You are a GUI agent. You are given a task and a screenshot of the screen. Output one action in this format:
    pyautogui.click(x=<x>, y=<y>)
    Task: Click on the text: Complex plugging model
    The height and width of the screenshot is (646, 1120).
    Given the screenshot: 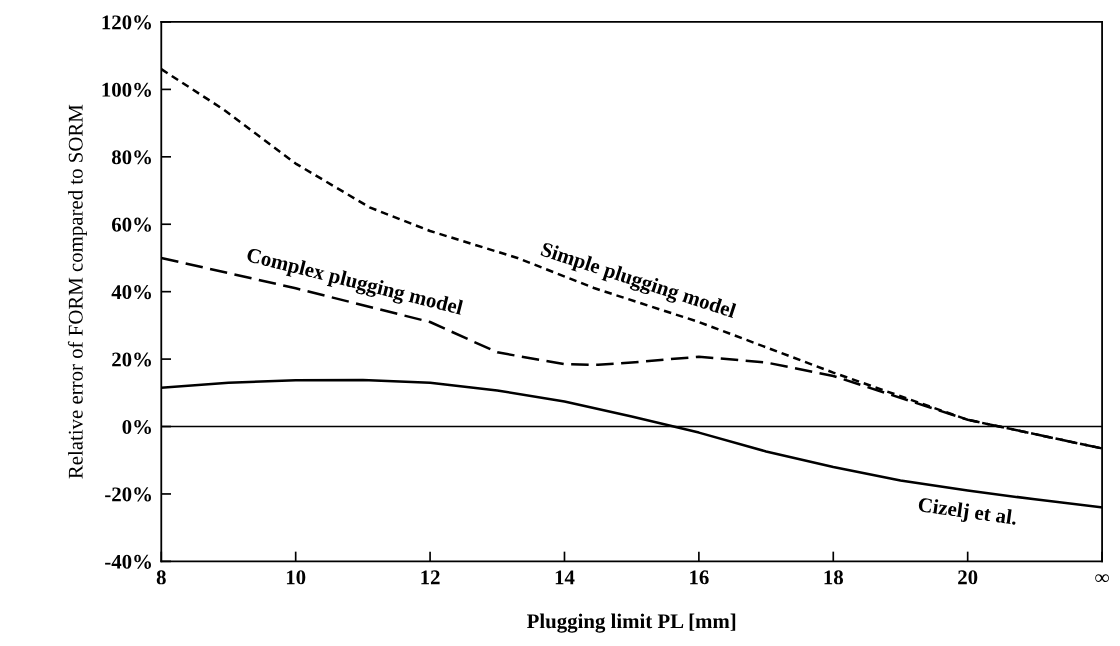 What is the action you would take?
    pyautogui.click(x=354, y=283)
    